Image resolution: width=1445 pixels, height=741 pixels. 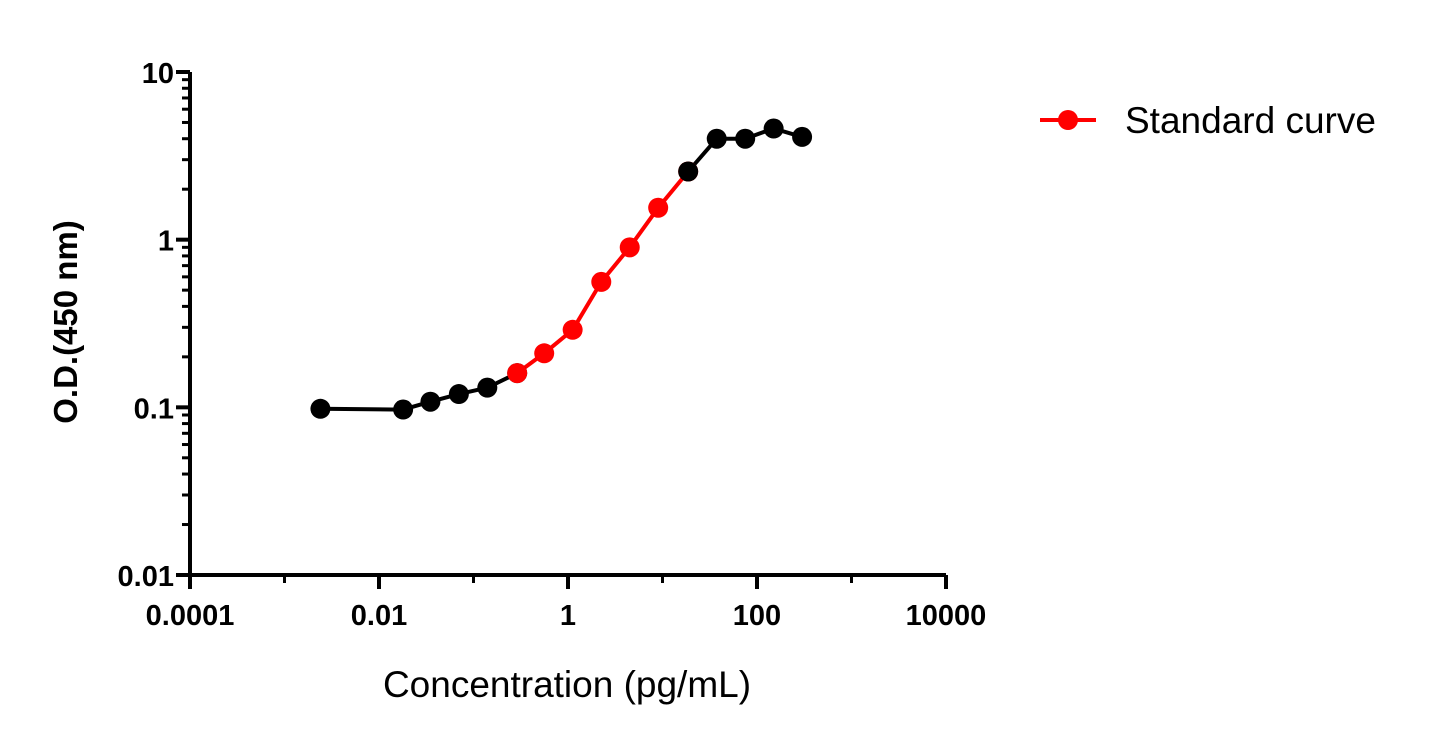 I want to click on x-tick-label: 0.01, so click(x=379, y=616).